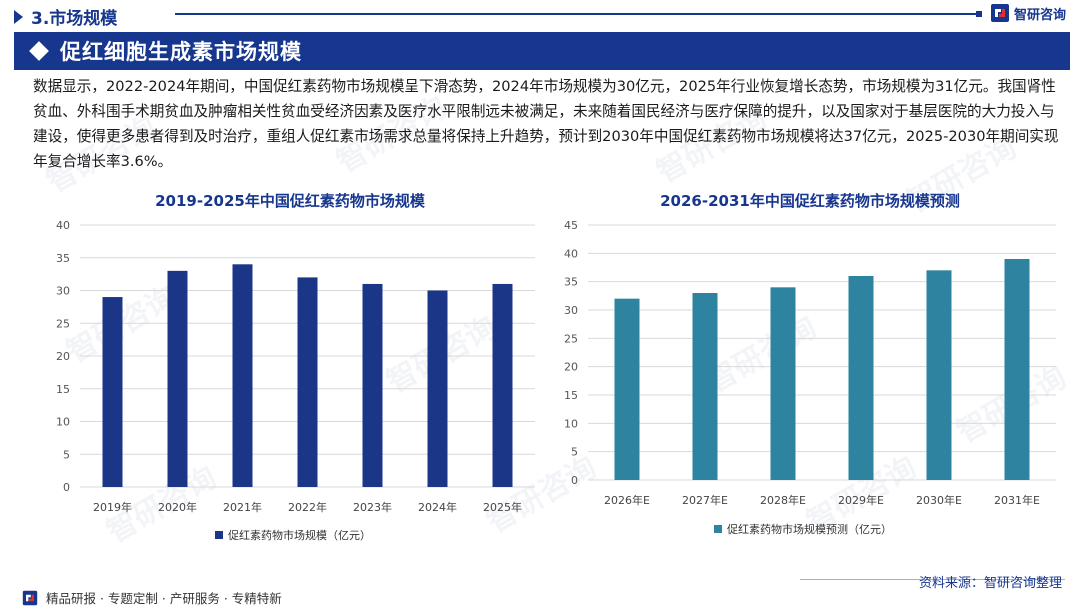 The width and height of the screenshot is (1080, 608). Describe the element at coordinates (63, 422) in the screenshot. I see `chart-1-y-tick-label: 10` at that location.